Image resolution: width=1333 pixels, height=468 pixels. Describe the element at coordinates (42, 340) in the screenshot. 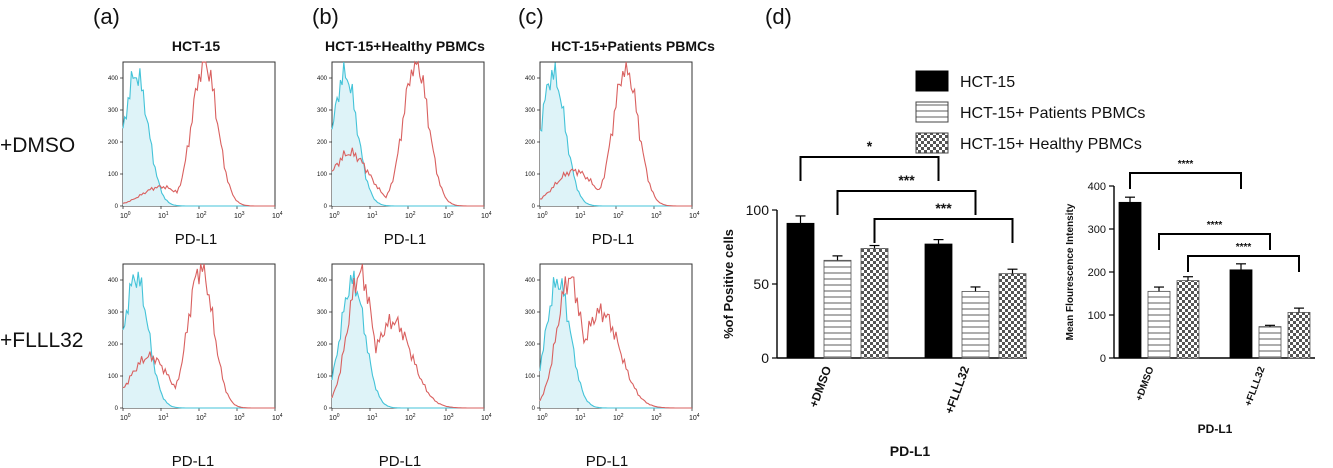

I see `row-label-flll32: +FLLL32` at that location.